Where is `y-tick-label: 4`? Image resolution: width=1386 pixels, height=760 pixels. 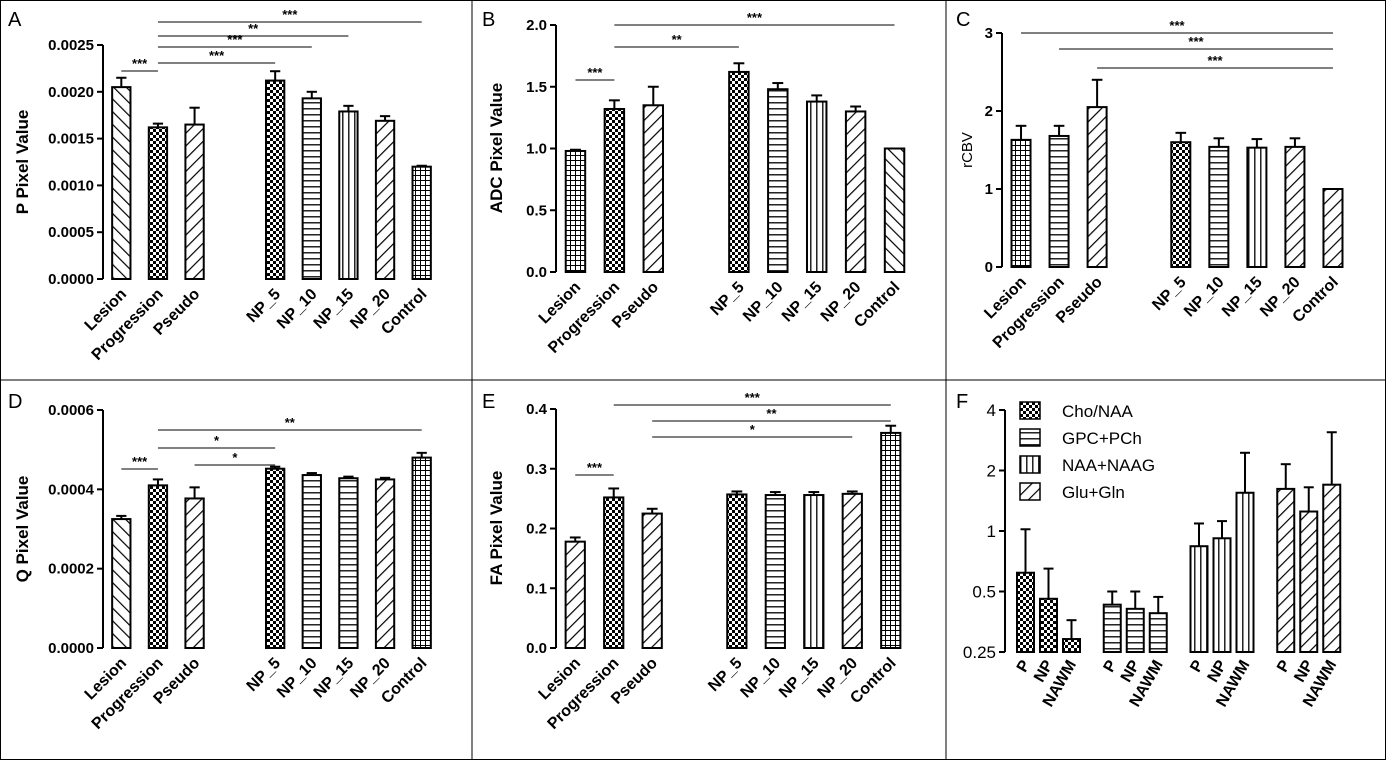 y-tick-label: 4 is located at coordinates (991, 410).